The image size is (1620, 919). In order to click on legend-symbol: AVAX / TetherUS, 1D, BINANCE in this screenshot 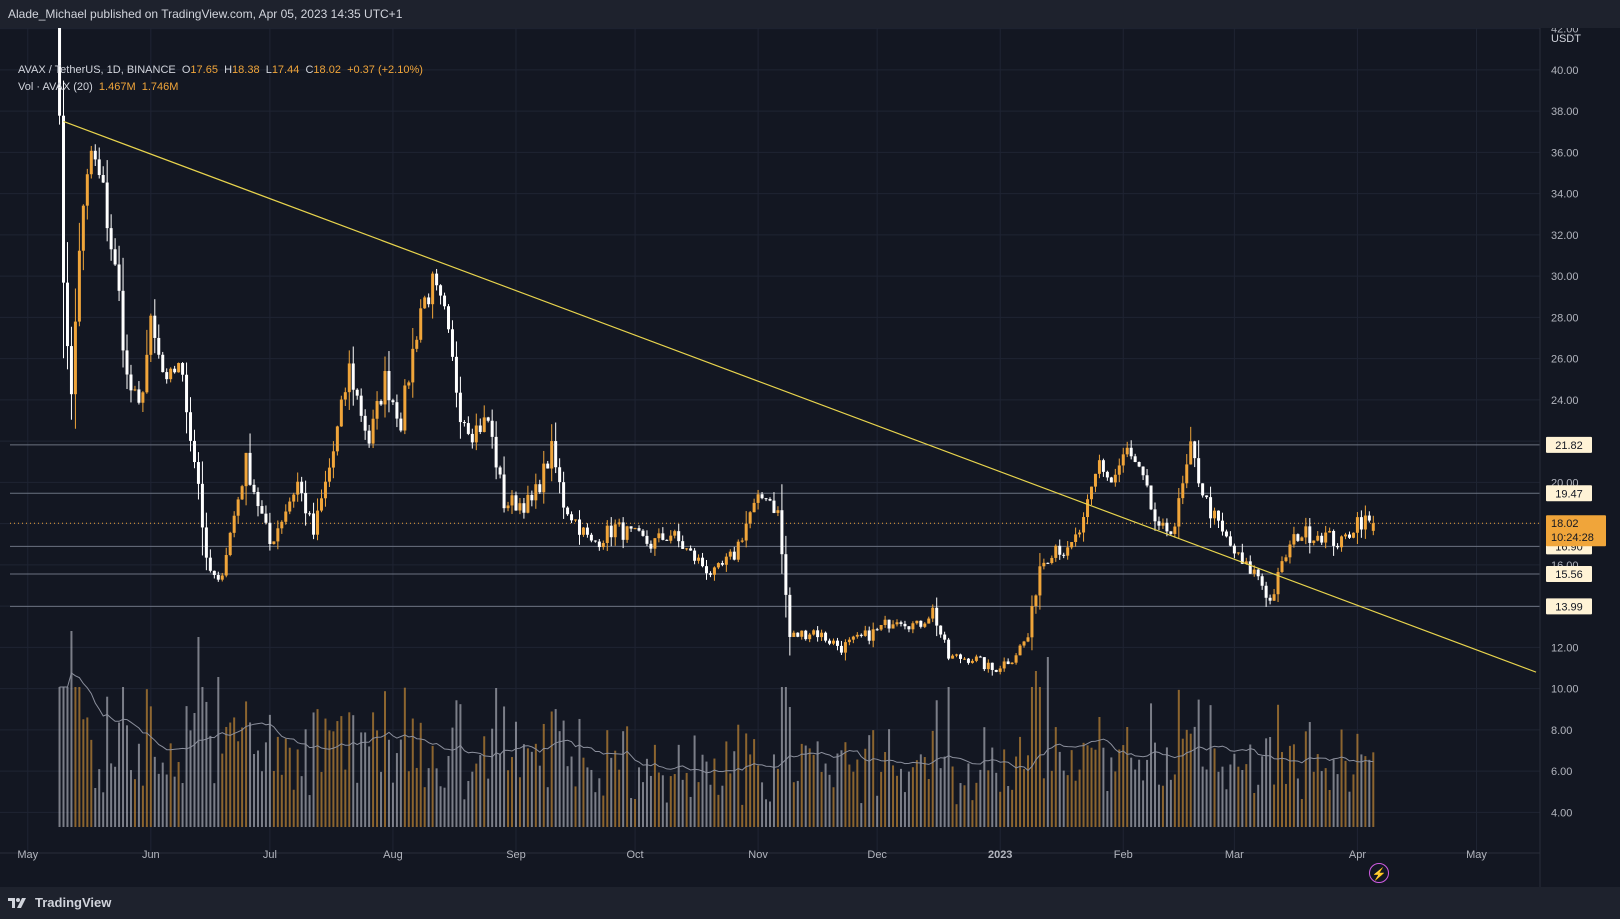, I will do `click(97, 70)`.